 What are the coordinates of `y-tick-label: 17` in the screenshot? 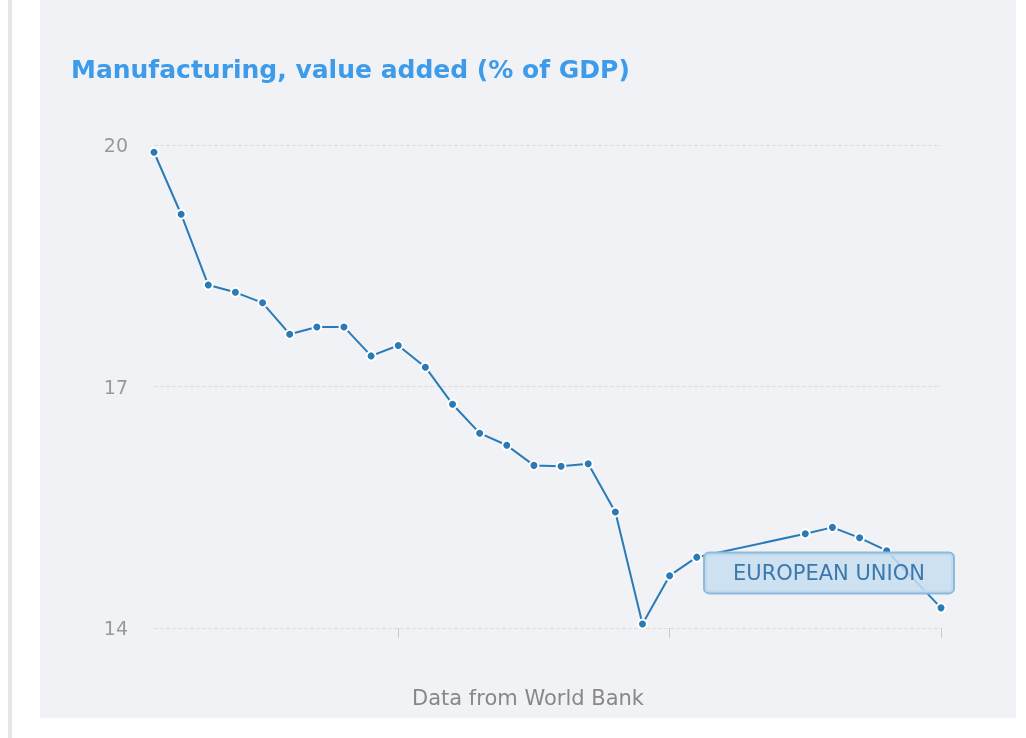 It's located at (115, 386).